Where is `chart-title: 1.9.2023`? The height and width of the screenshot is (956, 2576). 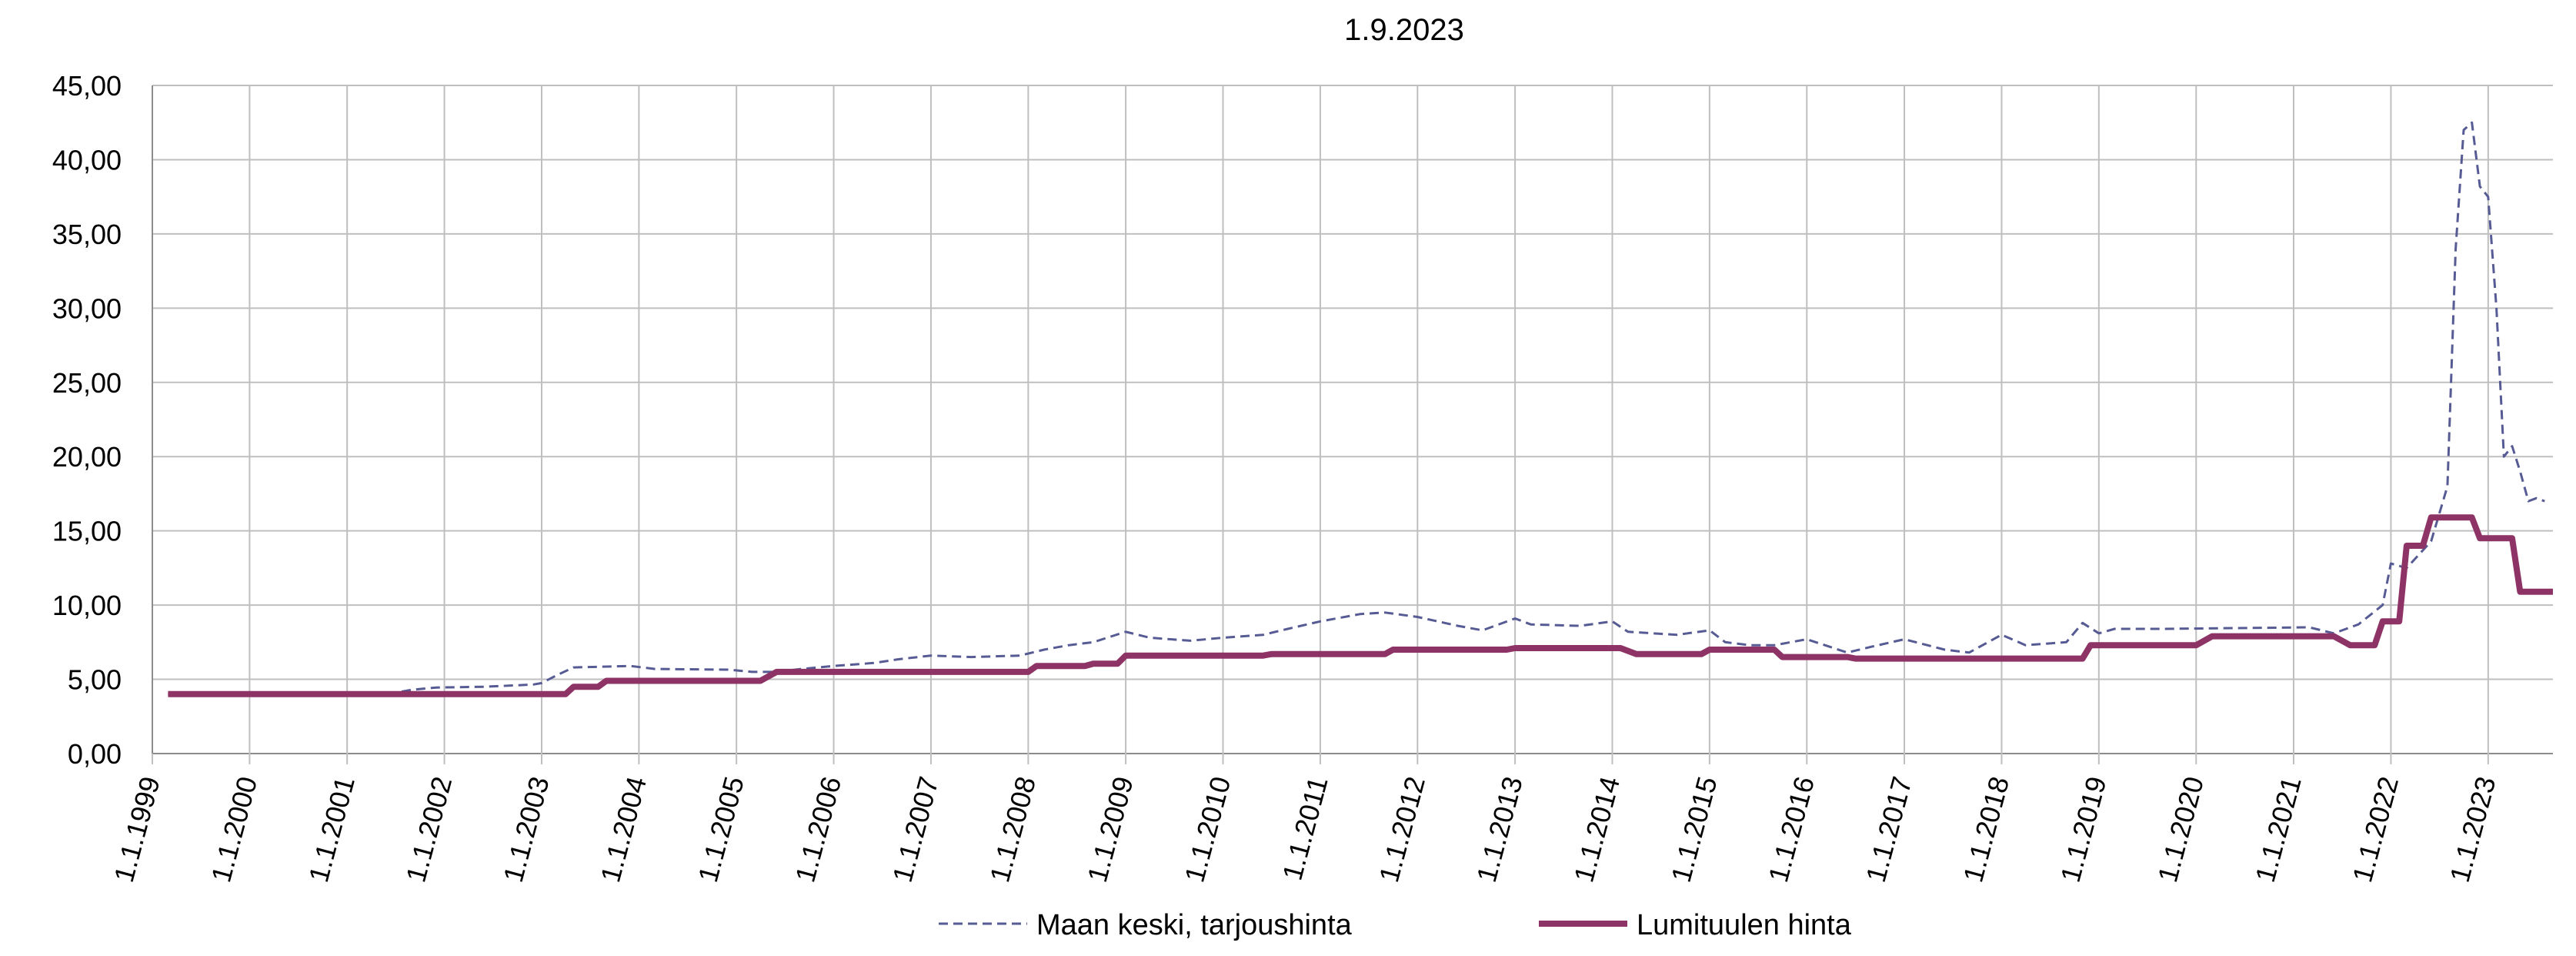 chart-title: 1.9.2023 is located at coordinates (1404, 30).